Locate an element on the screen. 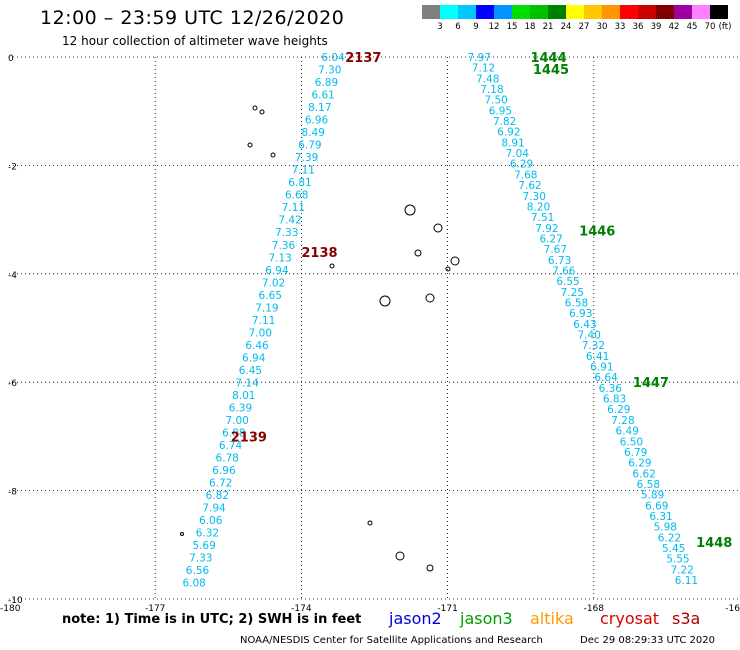 Image resolution: width=740 pixels, height=650 pixels. data-label: 6.64 is located at coordinates (606, 378).